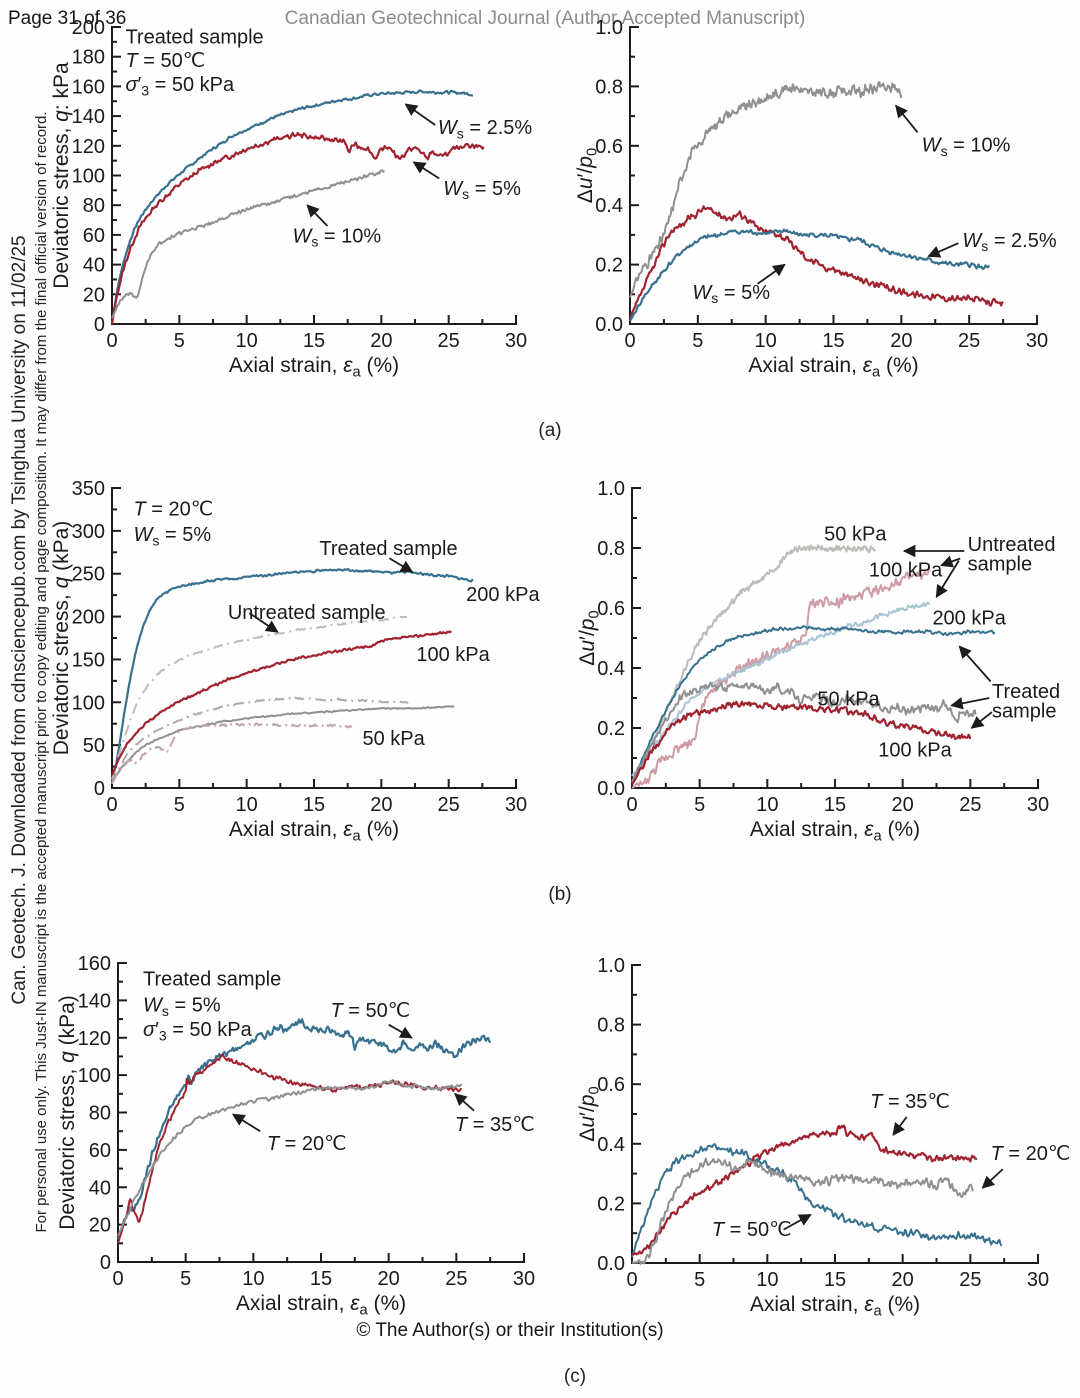 Image resolution: width=1080 pixels, height=1398 pixels. I want to click on series-untreated-200-kpa, so click(259, 697).